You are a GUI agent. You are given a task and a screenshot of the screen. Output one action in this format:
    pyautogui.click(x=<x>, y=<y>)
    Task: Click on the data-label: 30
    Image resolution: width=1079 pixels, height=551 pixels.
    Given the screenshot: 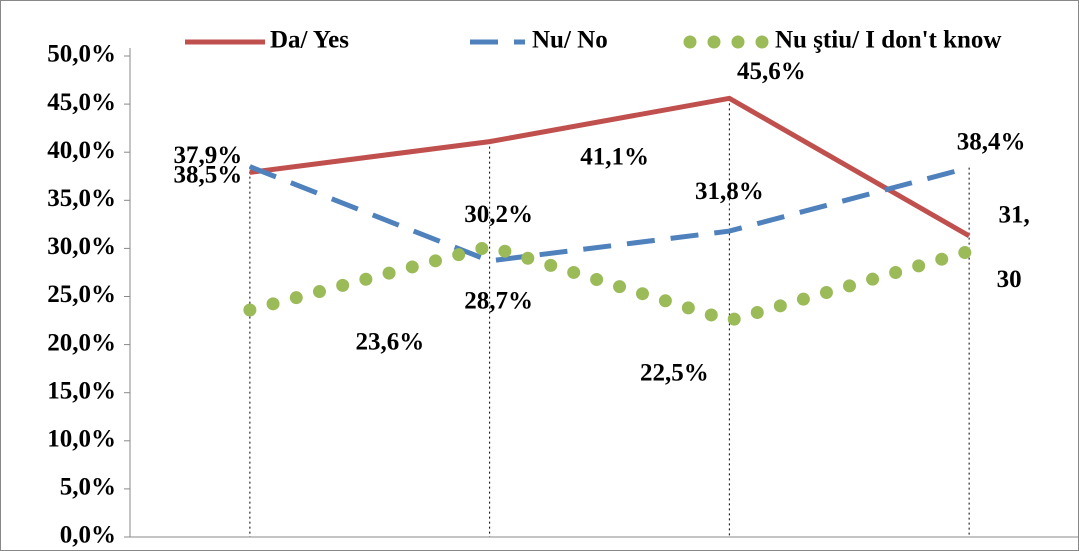 What is the action you would take?
    pyautogui.click(x=1009, y=279)
    